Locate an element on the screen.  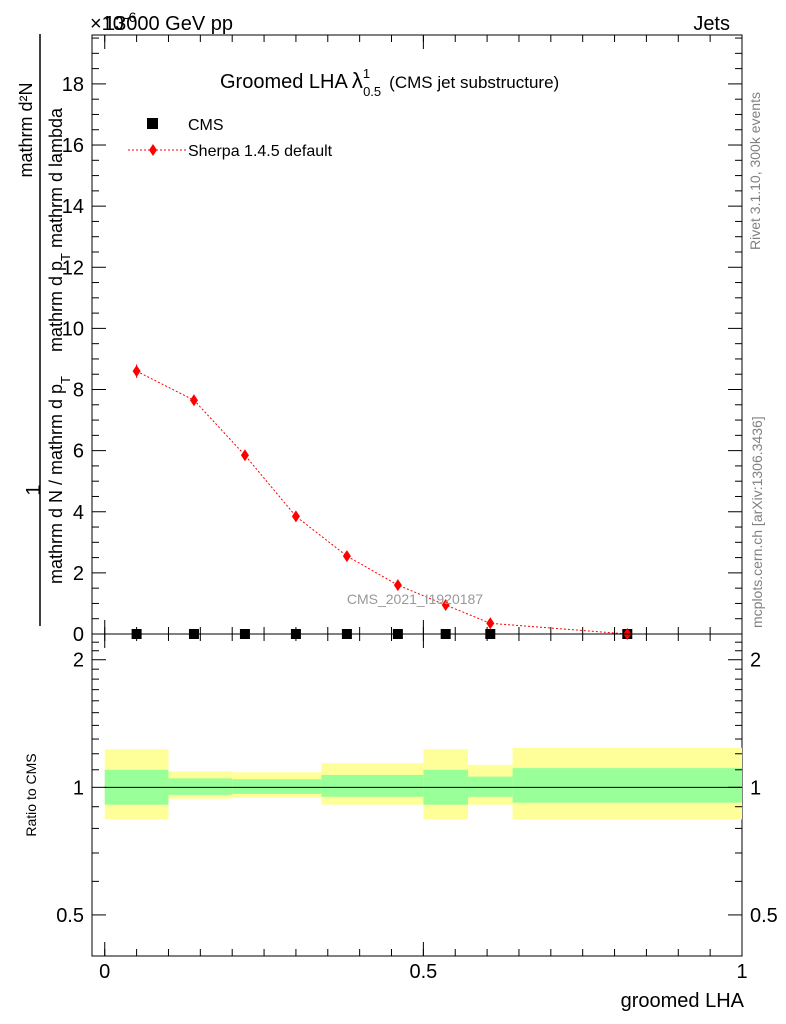
energy-label: 13000 GeV pp is located at coordinates (168, 24).